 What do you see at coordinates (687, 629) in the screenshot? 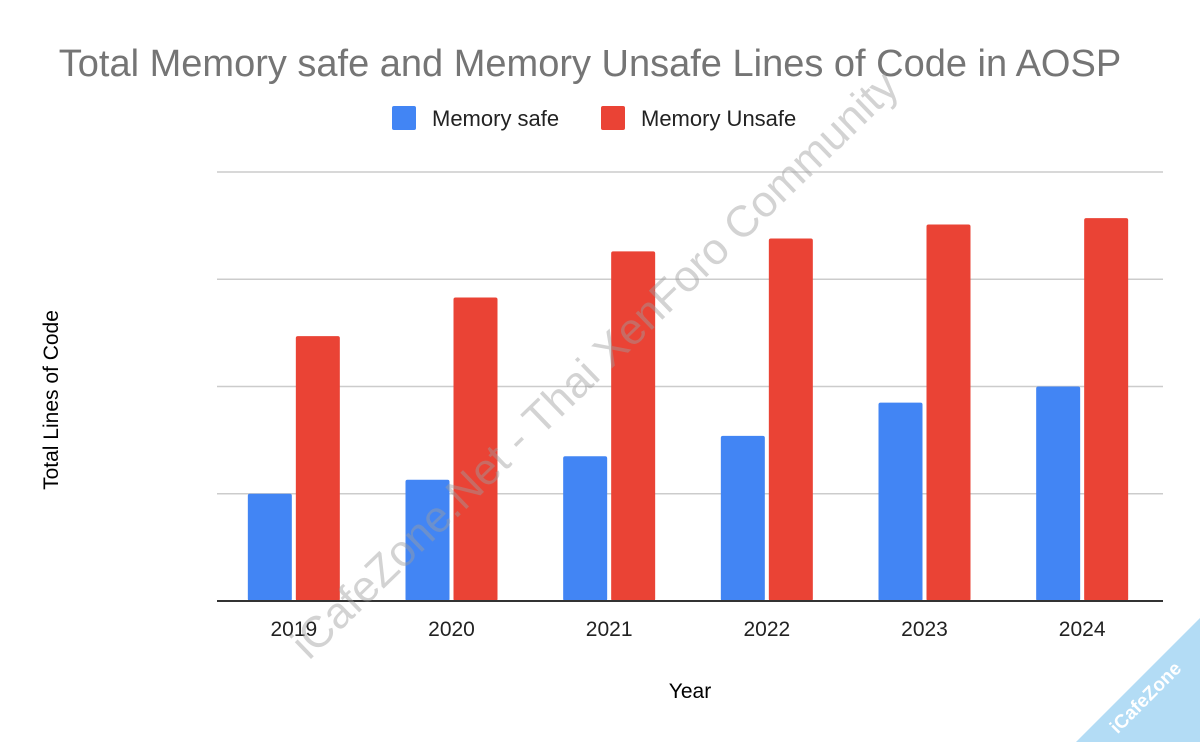
I see `x-tick-labels: 2019 2020 2021 2022 2023 2024` at bounding box center [687, 629].